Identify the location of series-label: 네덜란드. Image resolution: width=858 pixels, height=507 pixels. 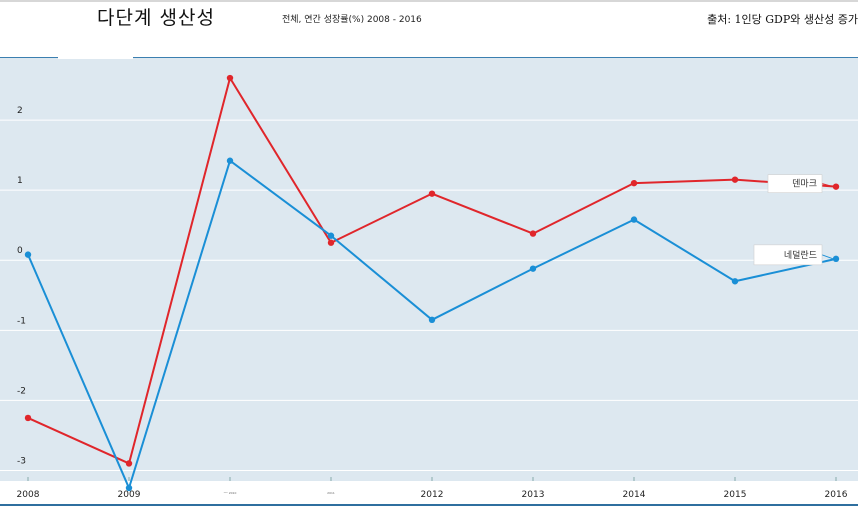
(800, 255).